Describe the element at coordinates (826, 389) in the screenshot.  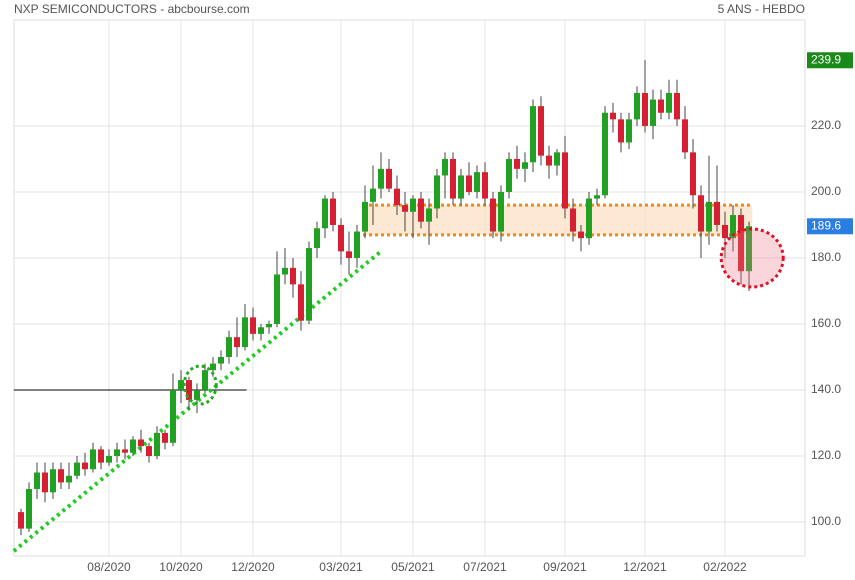
I see `y-tick-label: 140.0` at that location.